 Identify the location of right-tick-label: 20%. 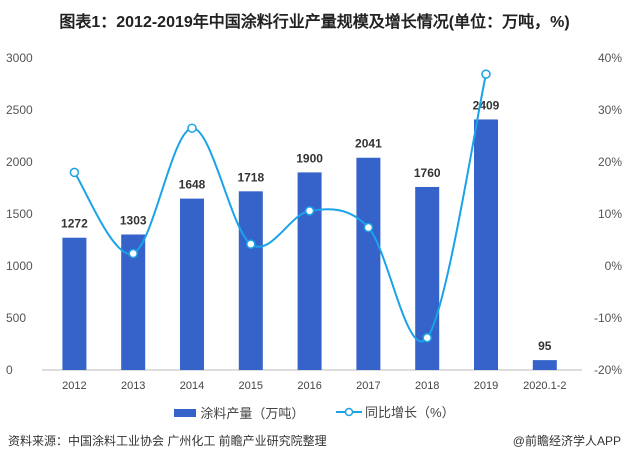
(610, 162).